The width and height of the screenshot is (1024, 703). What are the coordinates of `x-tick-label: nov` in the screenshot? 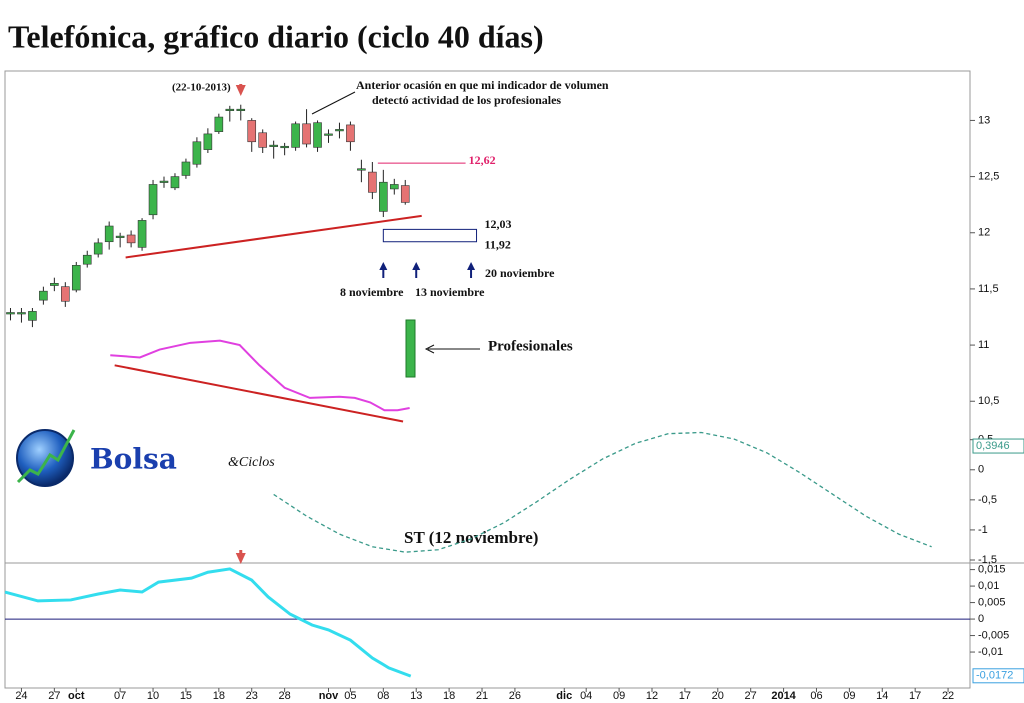 It's located at (329, 696).